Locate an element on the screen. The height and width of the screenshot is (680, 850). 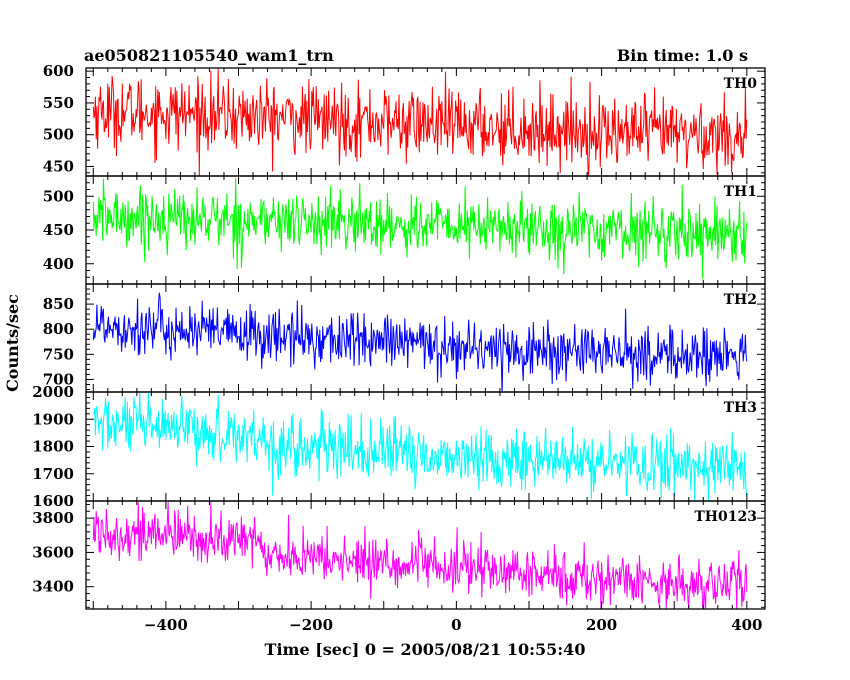
x-tick-label: 400 is located at coordinates (746, 625).